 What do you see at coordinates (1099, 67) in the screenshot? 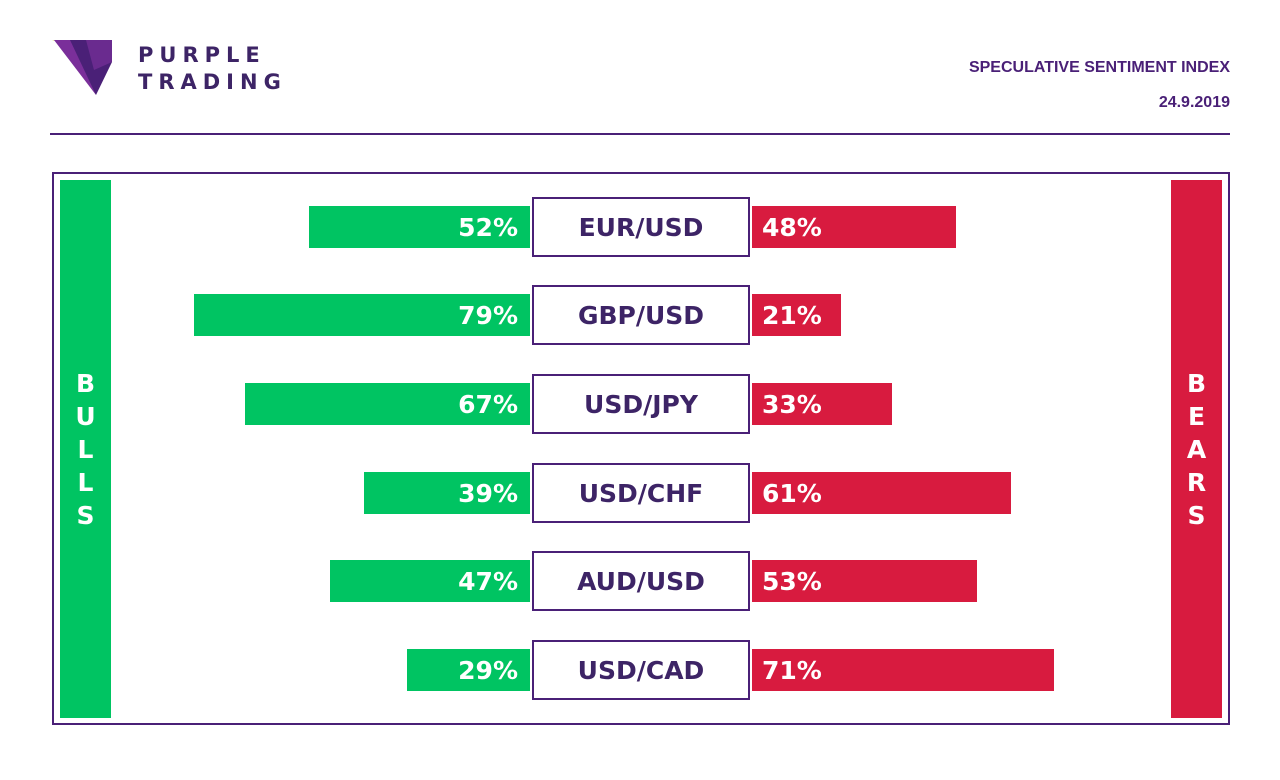
I see `page-title: SPECULATIVE SENTIMENT INDEX` at bounding box center [1099, 67].